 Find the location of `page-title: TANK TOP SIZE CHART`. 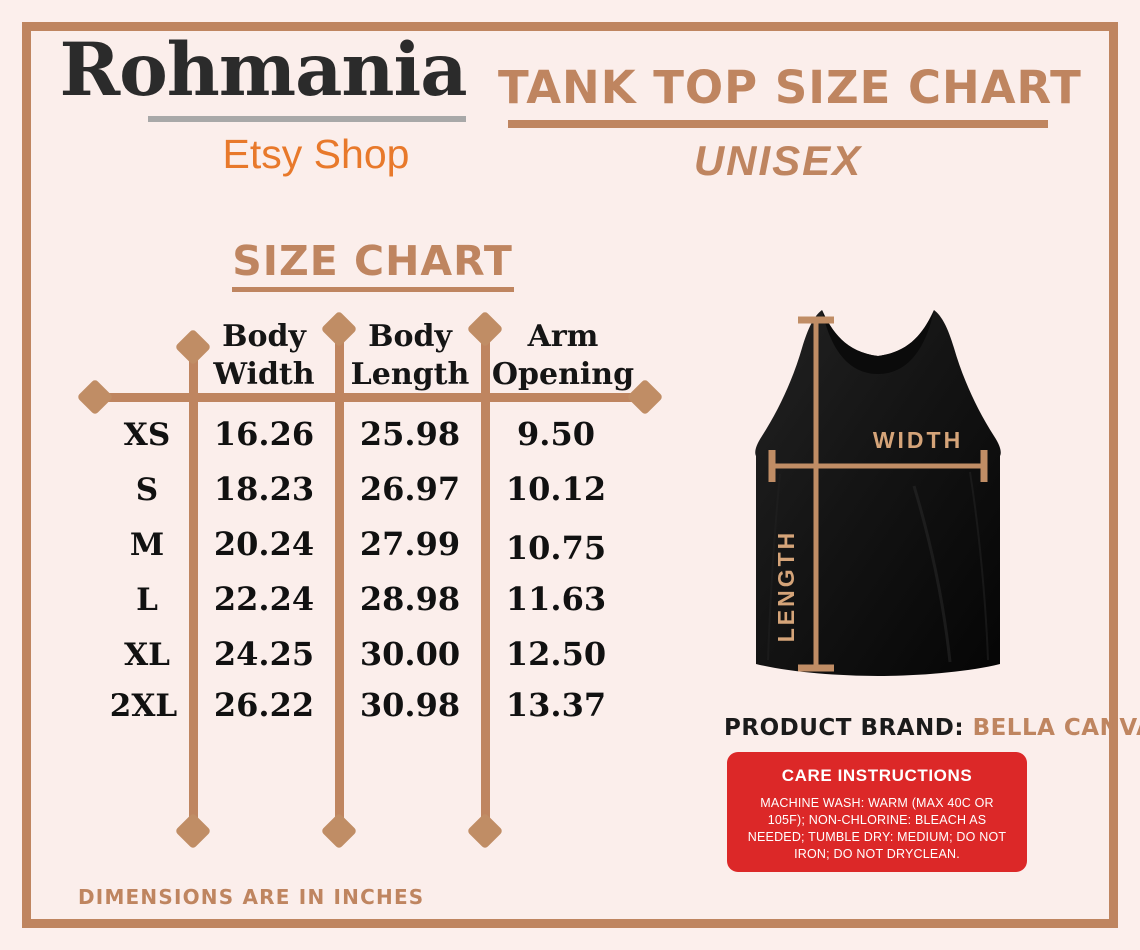

page-title: TANK TOP SIZE CHART is located at coordinates (790, 87).